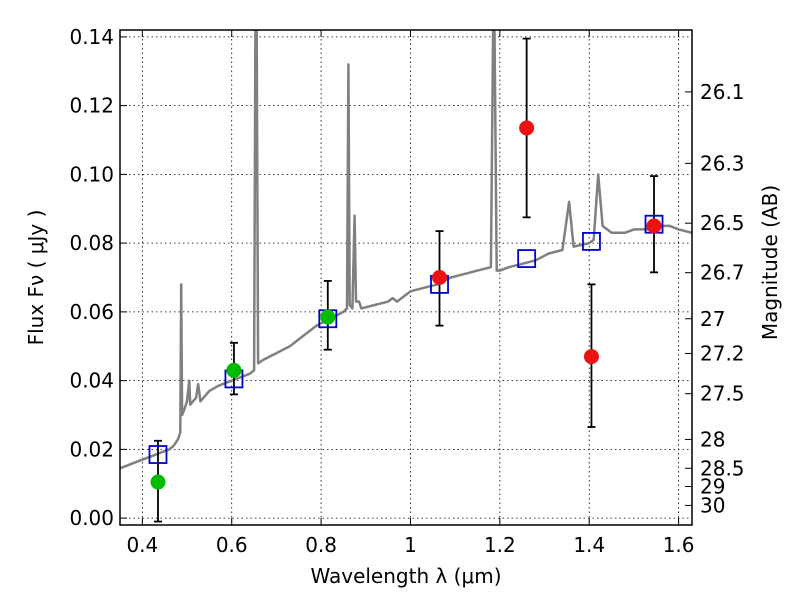 The width and height of the screenshot is (800, 600). Describe the element at coordinates (679, 545) in the screenshot. I see `x-tick-label: 1.6` at that location.